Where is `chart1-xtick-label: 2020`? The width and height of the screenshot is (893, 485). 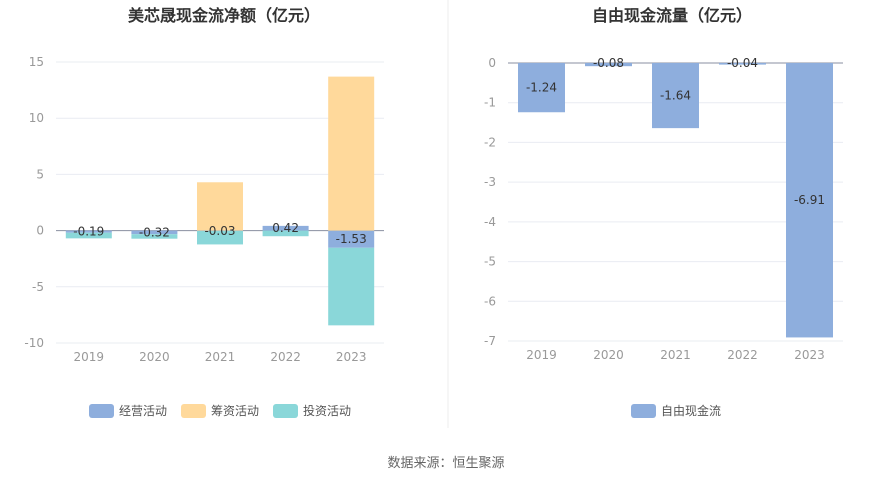
chart1-xtick-label: 2020 is located at coordinates (154, 357).